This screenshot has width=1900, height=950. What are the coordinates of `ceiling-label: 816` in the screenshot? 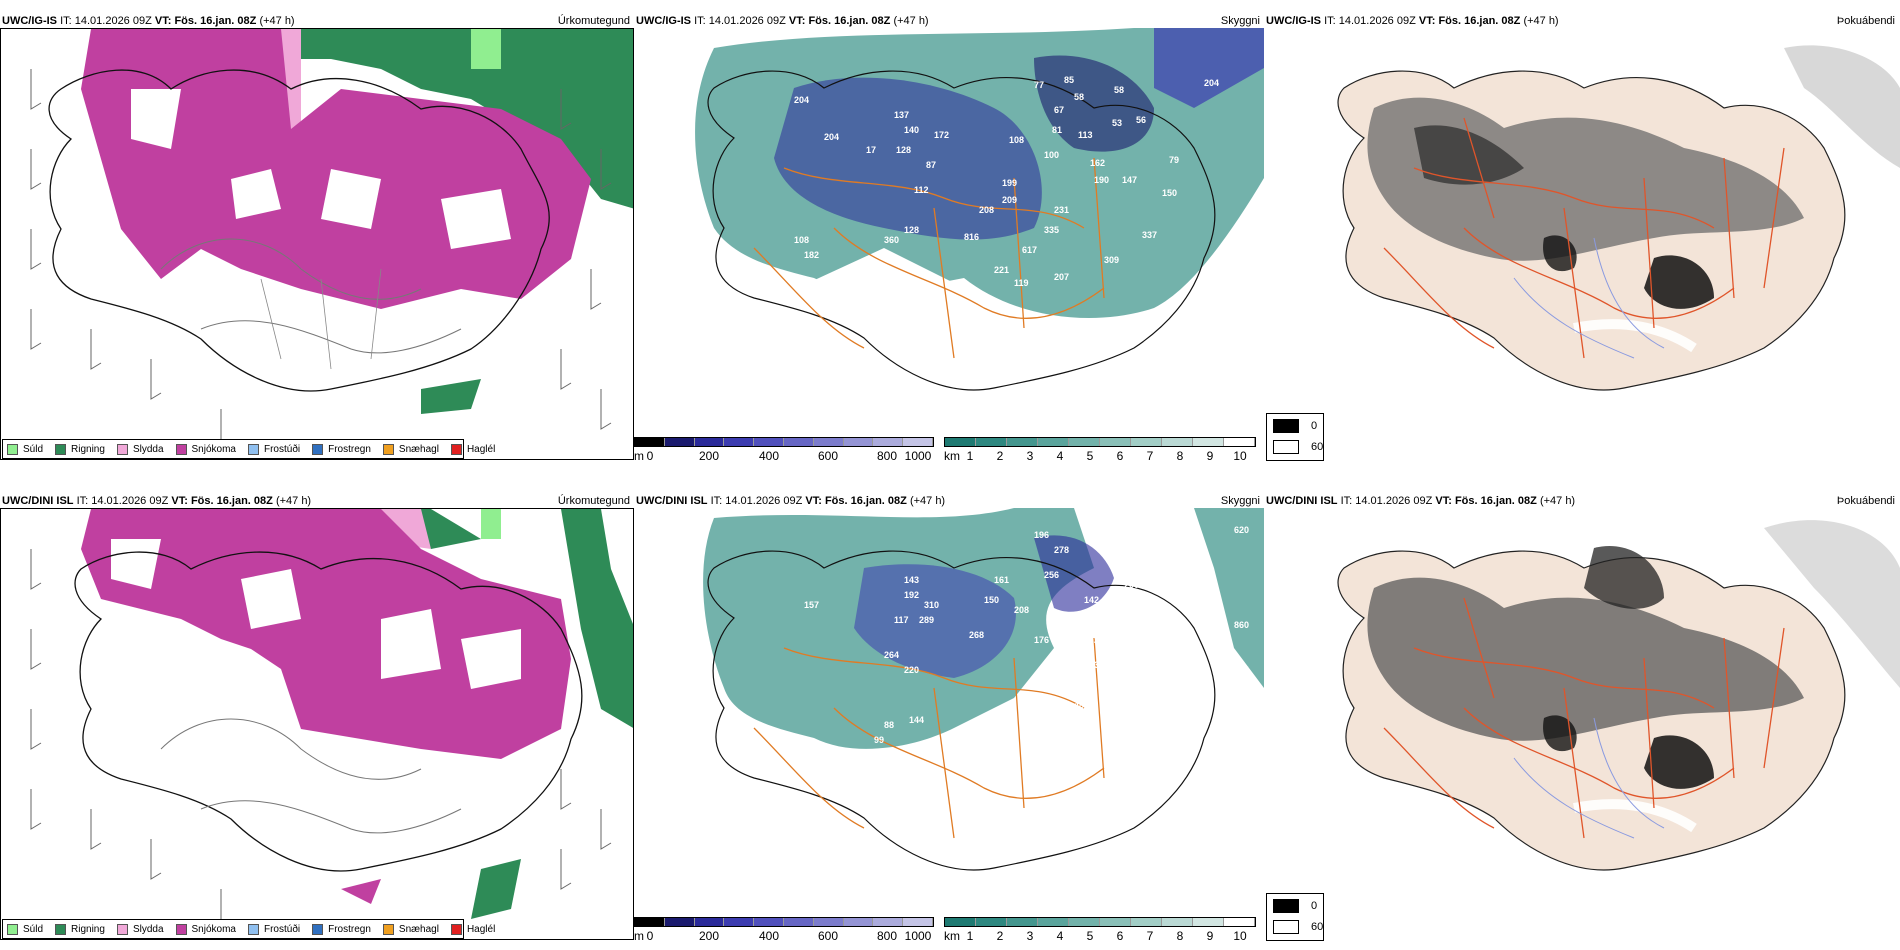 It's located at (971, 237).